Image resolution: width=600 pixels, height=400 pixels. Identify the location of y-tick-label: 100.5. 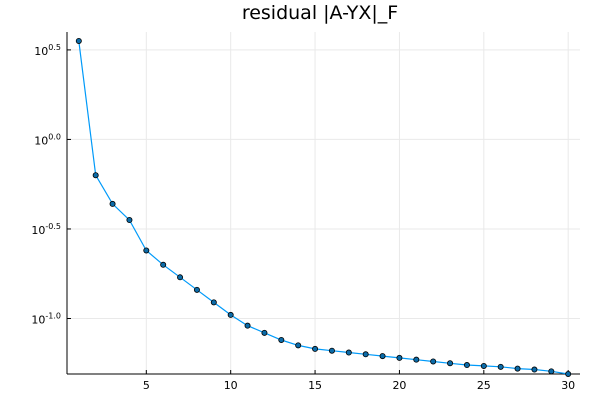
(47, 50).